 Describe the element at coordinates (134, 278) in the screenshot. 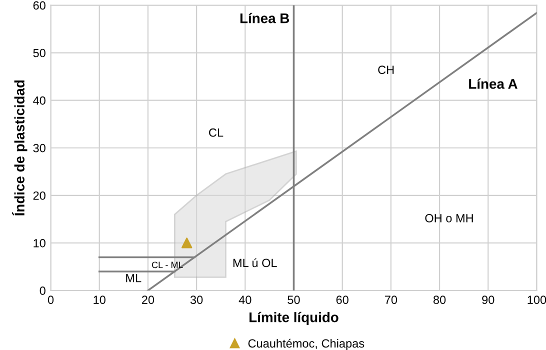

I see `annotation: ML` at that location.